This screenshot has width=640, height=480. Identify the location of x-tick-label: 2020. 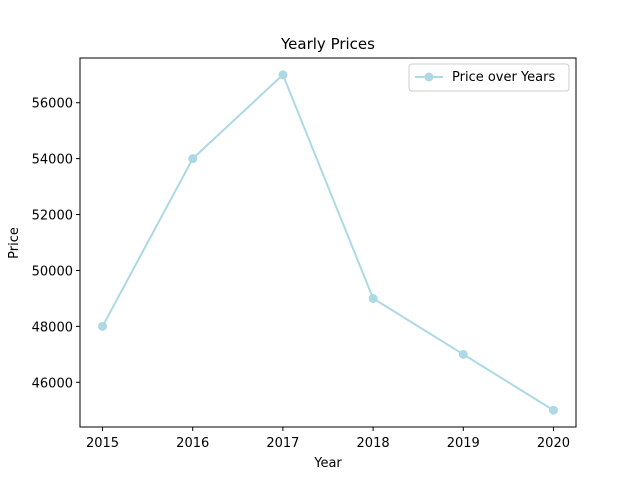
(553, 443).